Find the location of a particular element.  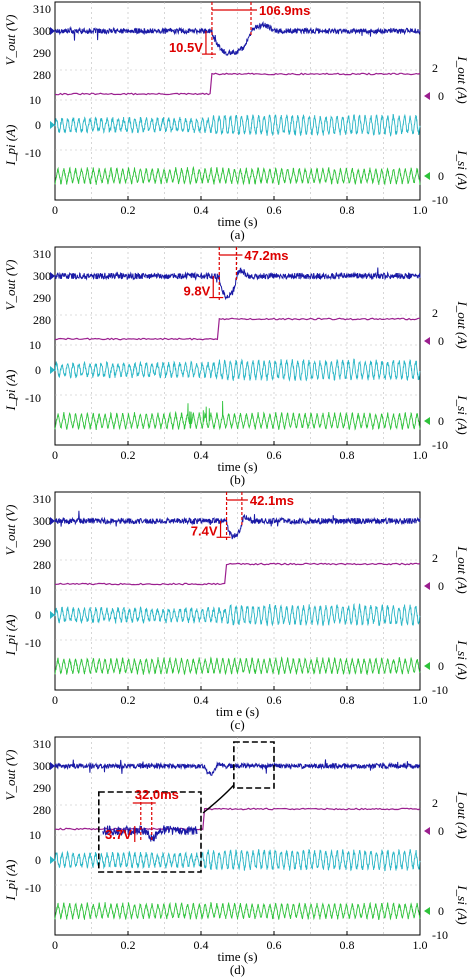

isi-axis-label: I_si (A) is located at coordinates (462, 169).